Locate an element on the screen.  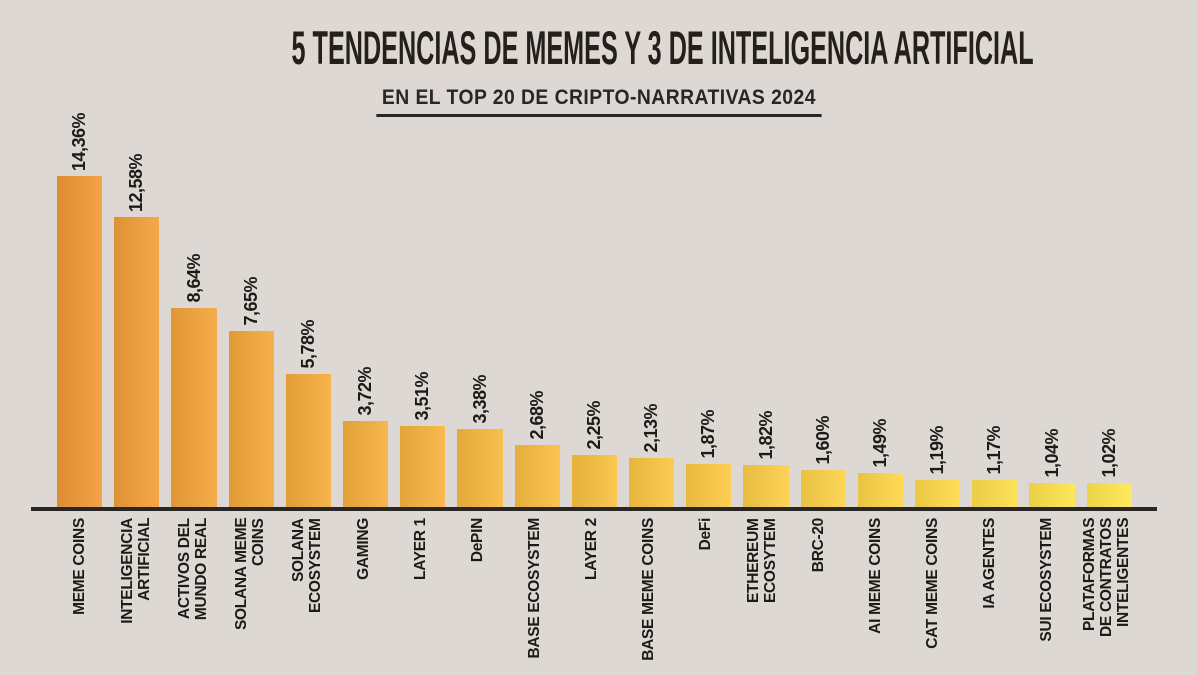
category-cell-1: MEME COINS is located at coordinates (79, 595).